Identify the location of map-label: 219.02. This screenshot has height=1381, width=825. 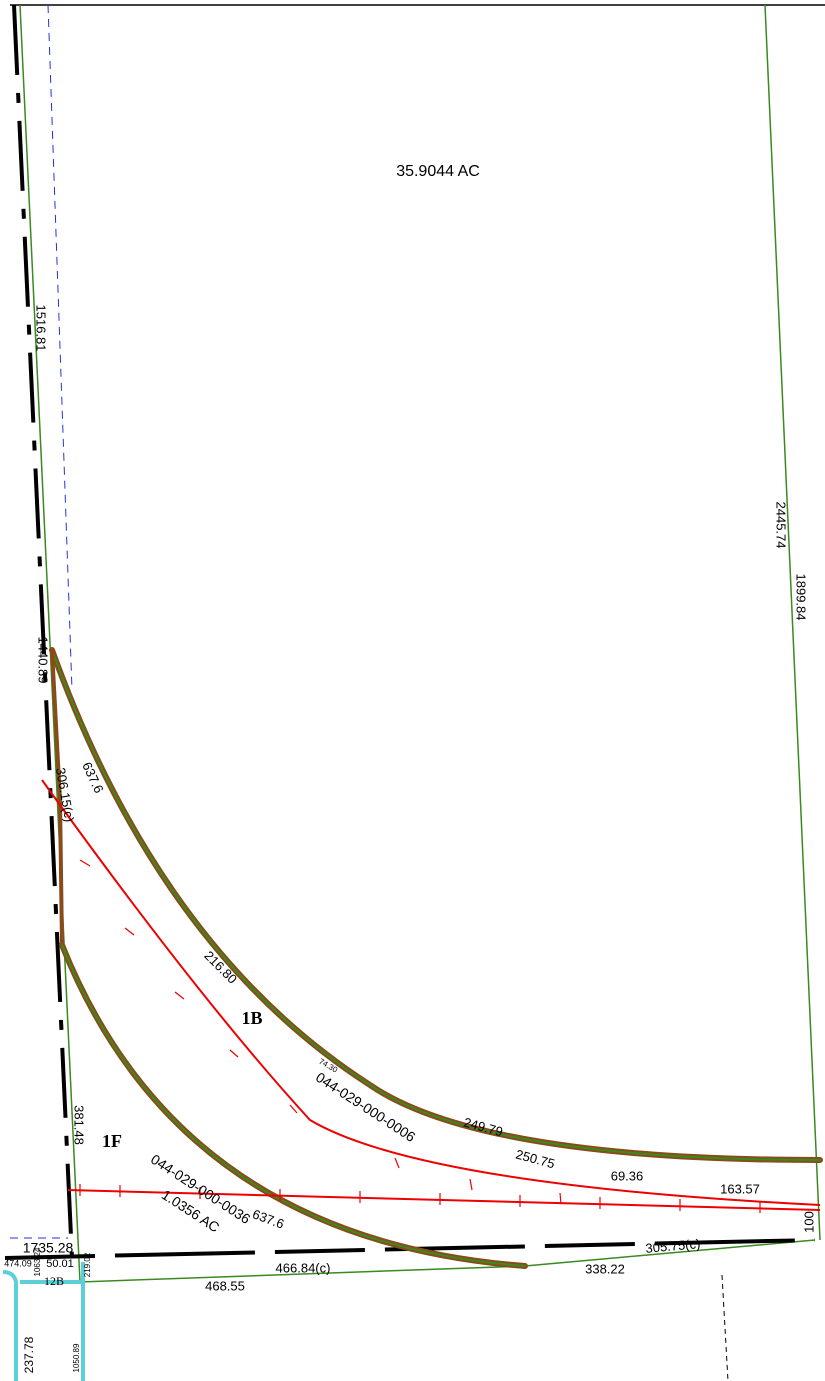
(87, 1264).